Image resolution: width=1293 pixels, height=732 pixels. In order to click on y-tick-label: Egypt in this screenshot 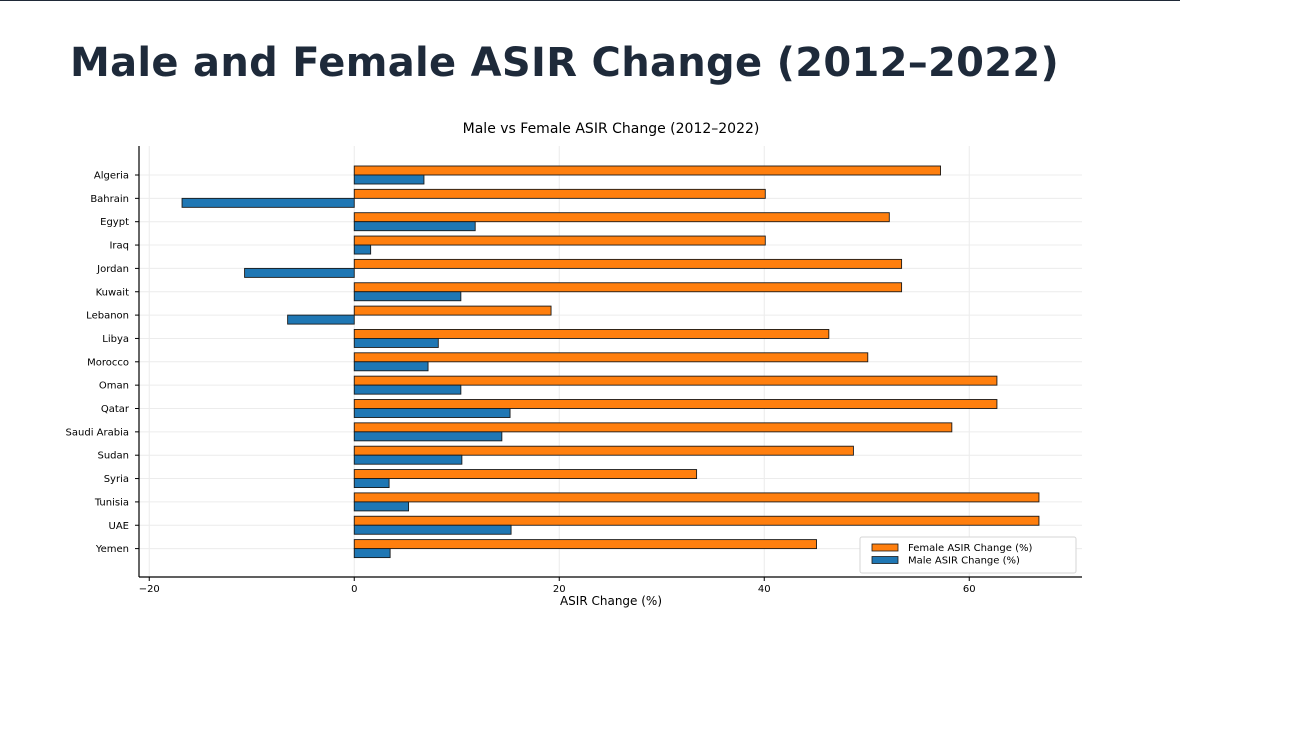, I will do `click(114, 222)`.